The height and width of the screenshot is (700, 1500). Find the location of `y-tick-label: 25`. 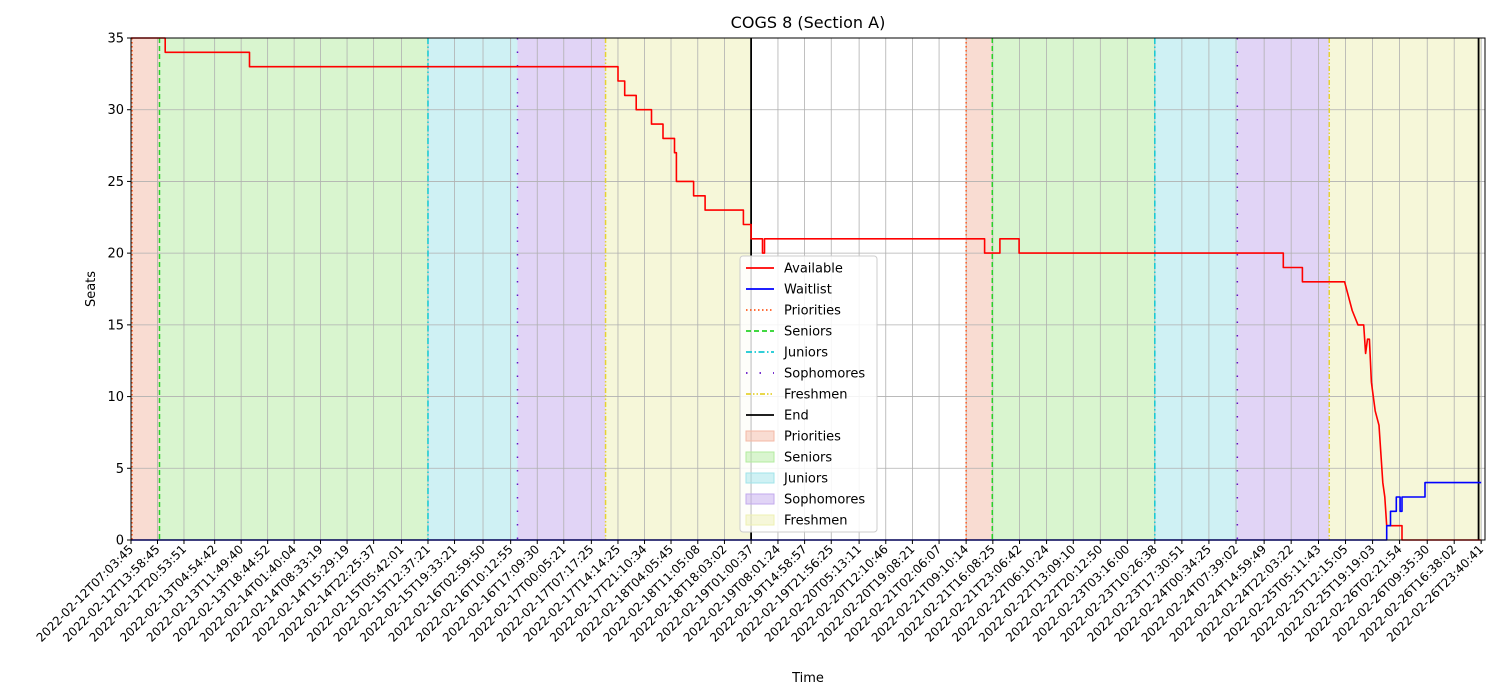

y-tick-label: 25 is located at coordinates (115, 182).